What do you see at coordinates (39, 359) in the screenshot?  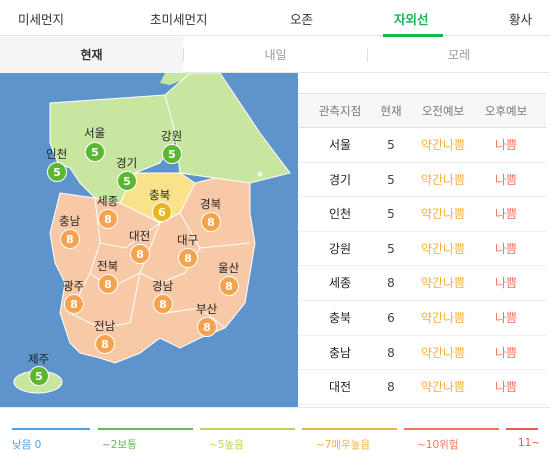 I see `region-label-jeju: 제주` at bounding box center [39, 359].